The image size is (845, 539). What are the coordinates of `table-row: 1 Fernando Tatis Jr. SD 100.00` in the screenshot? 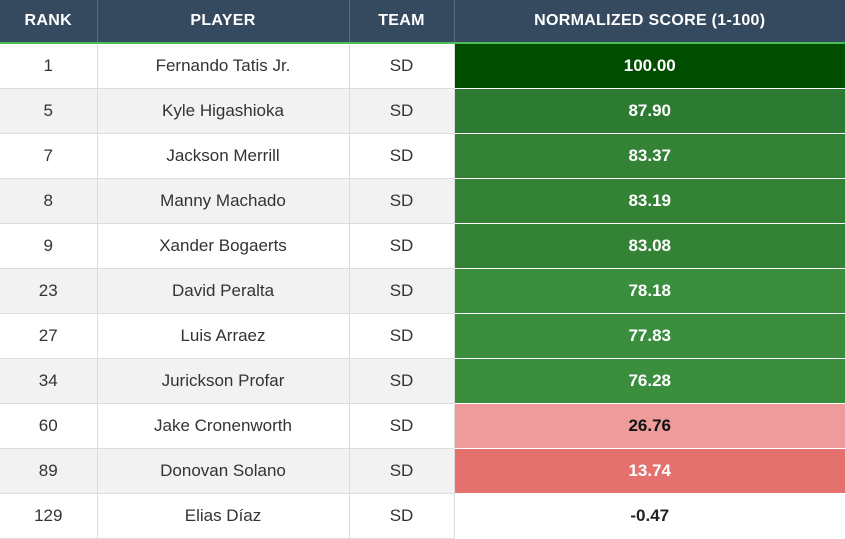 It's located at (422, 66).